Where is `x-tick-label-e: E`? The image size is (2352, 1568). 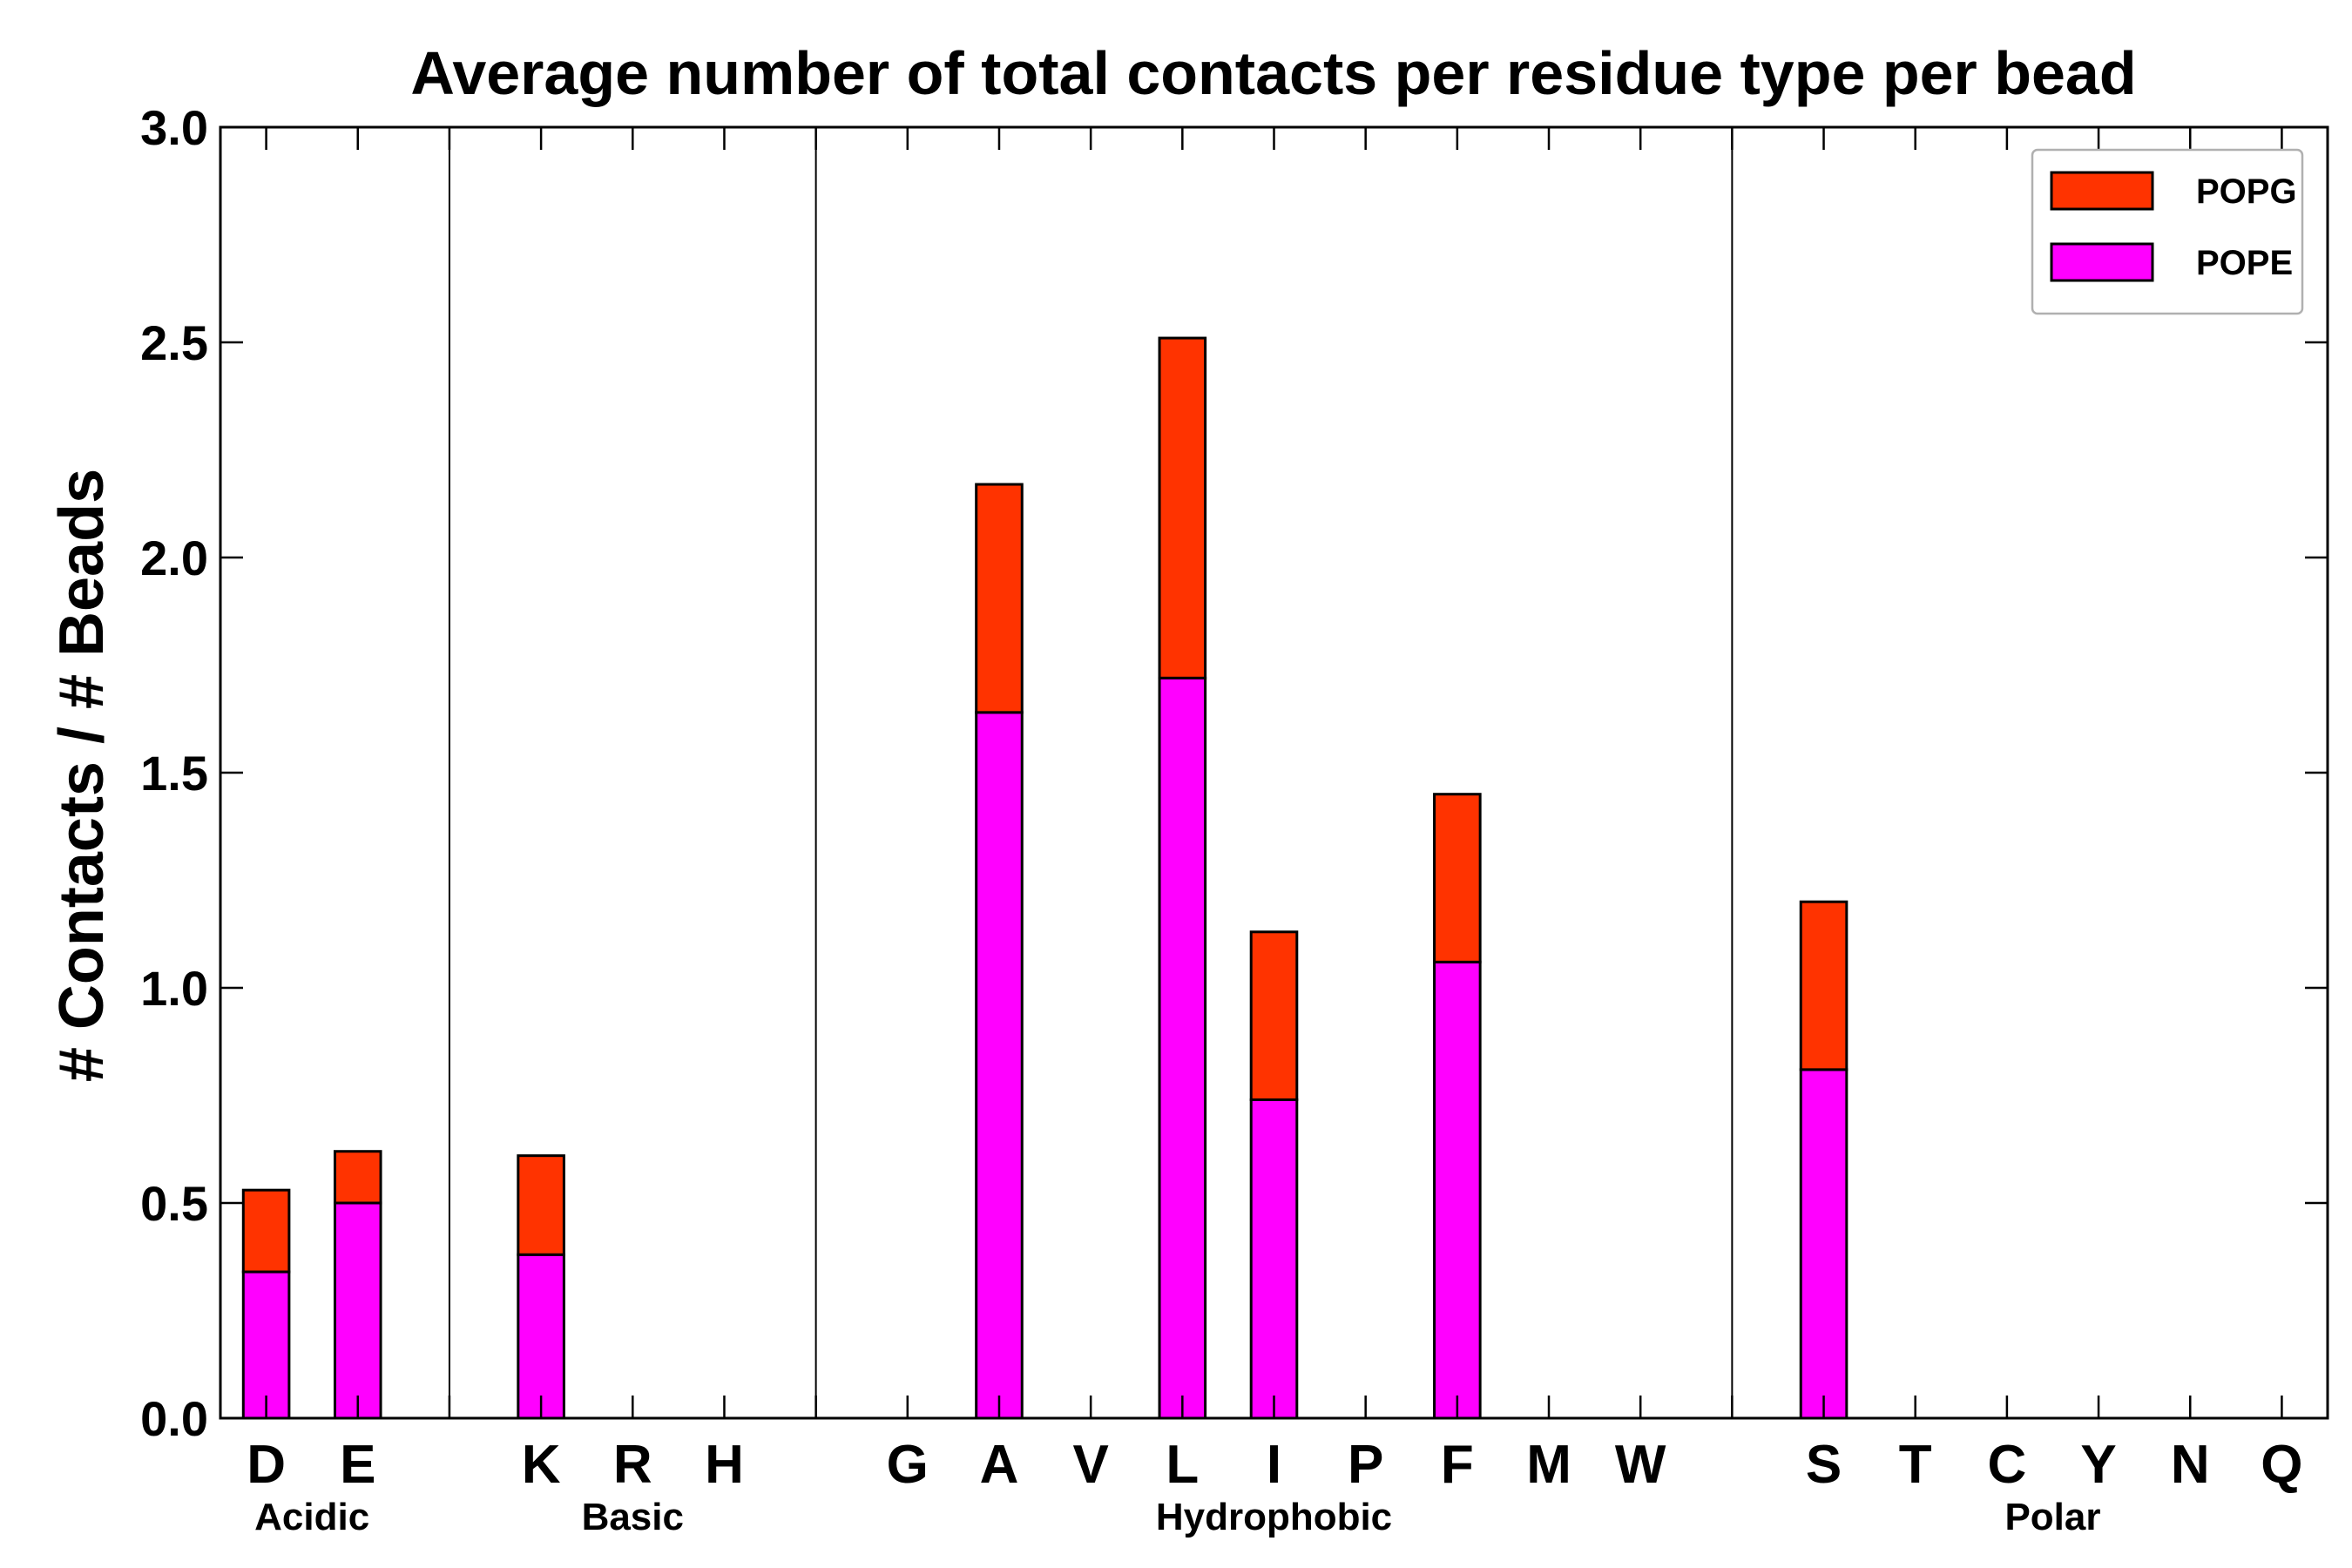
x-tick-label-e: E is located at coordinates (357, 1465).